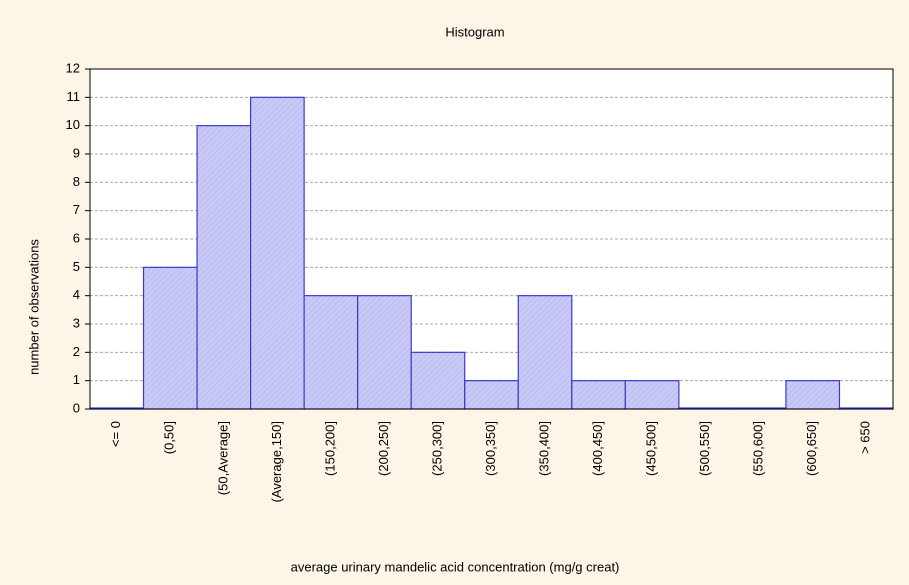 Image resolution: width=909 pixels, height=585 pixels. I want to click on y-tick-label: 4, so click(76, 294).